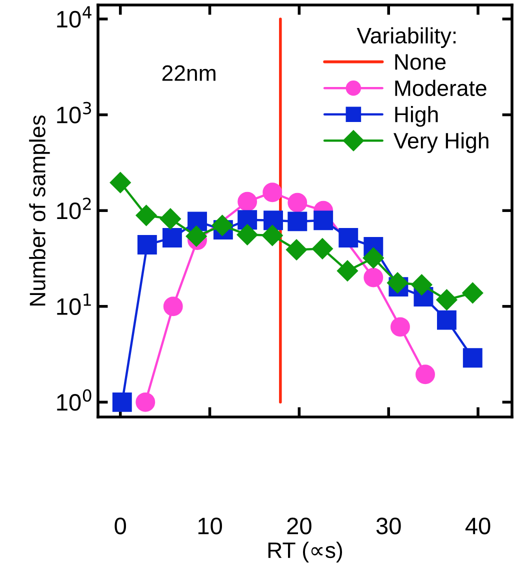  I want to click on x-axis-title: RT (∝s), so click(305, 552).